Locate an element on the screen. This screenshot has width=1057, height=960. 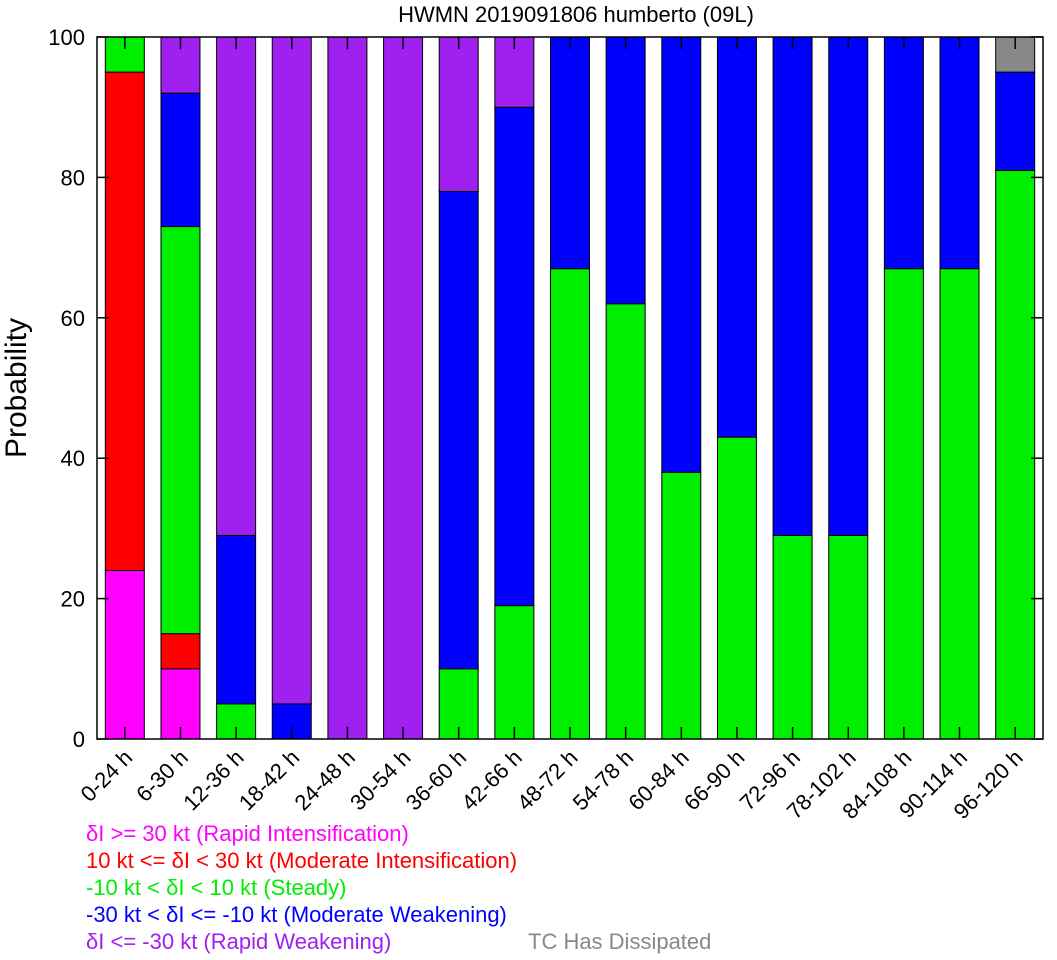
bar-segment-24-48h-s4 is located at coordinates (347, 388).